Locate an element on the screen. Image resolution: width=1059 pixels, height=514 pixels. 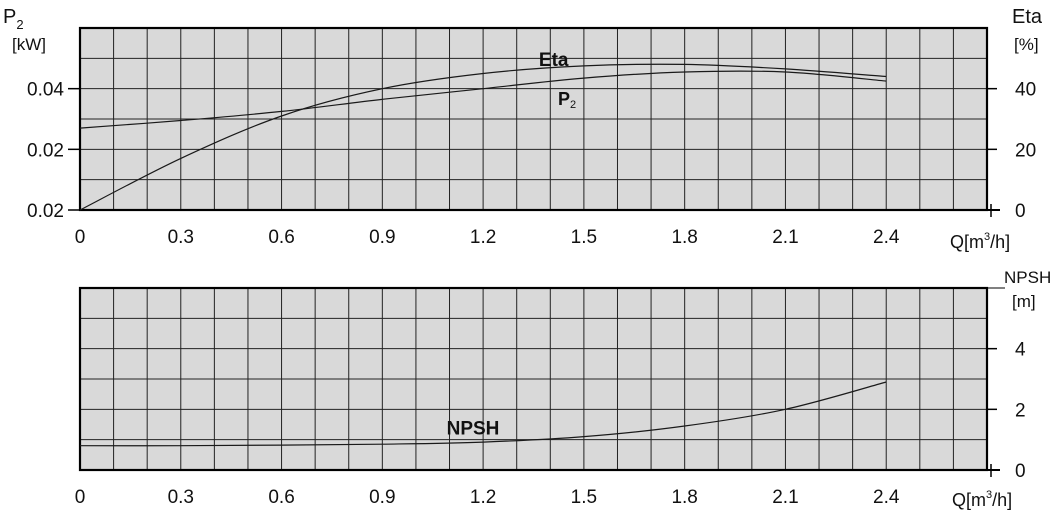
p2-axis-label: P2 is located at coordinates (13, 19).